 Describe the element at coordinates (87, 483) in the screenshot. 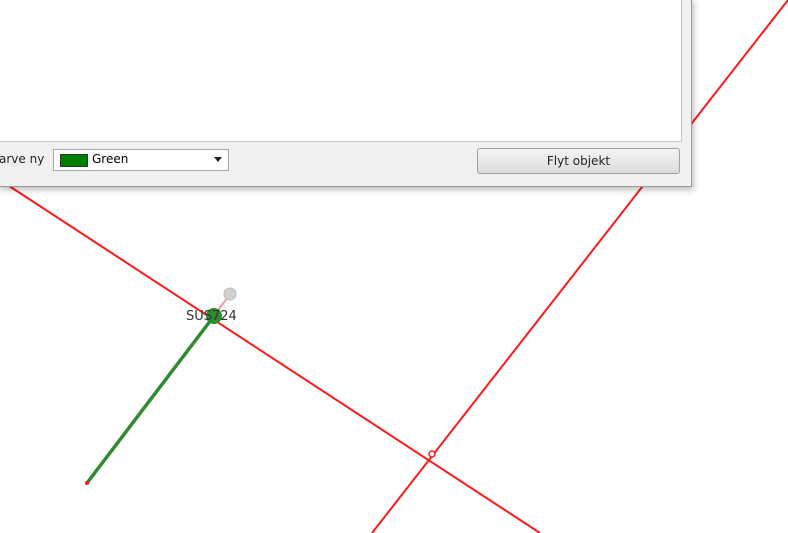

I see `endpoint` at that location.